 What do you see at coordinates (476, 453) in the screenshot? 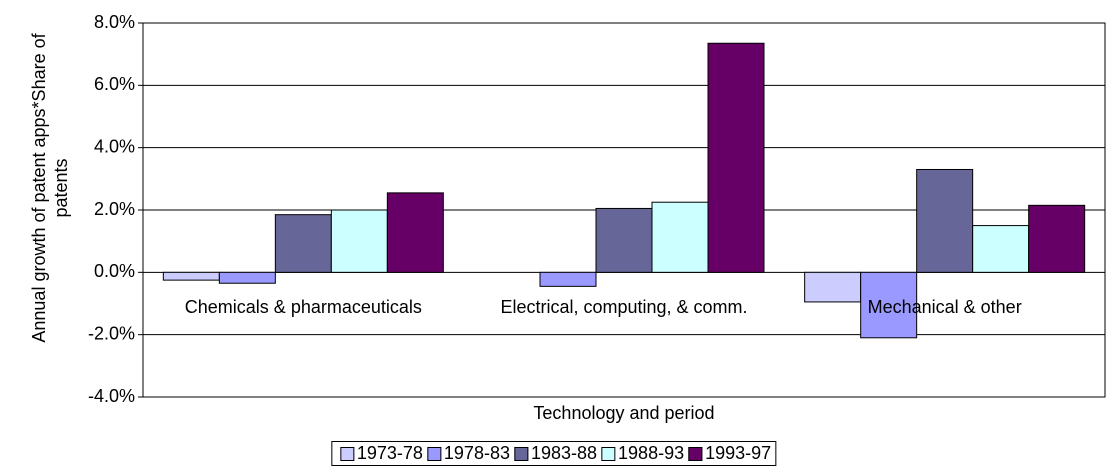
I see `legend-label: 1978-83` at bounding box center [476, 453].